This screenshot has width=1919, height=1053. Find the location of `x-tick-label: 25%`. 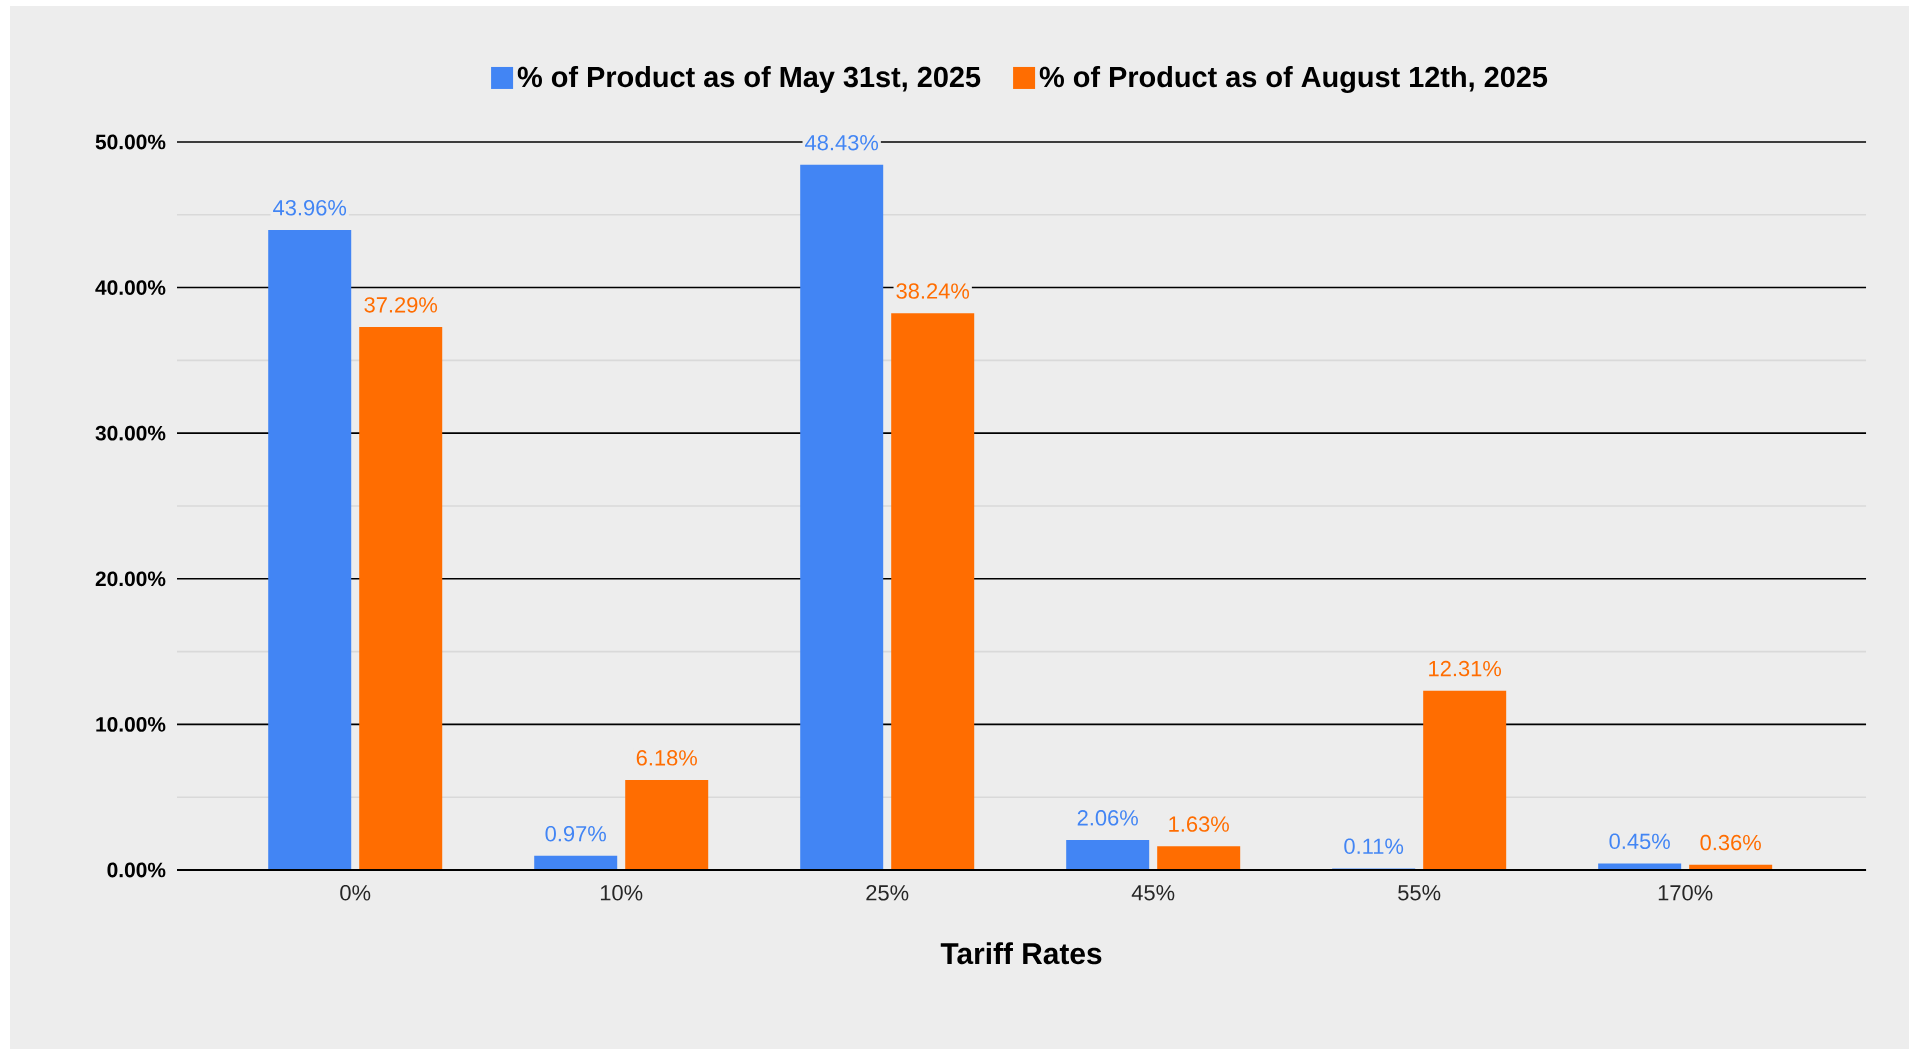

x-tick-label: 25% is located at coordinates (887, 893).